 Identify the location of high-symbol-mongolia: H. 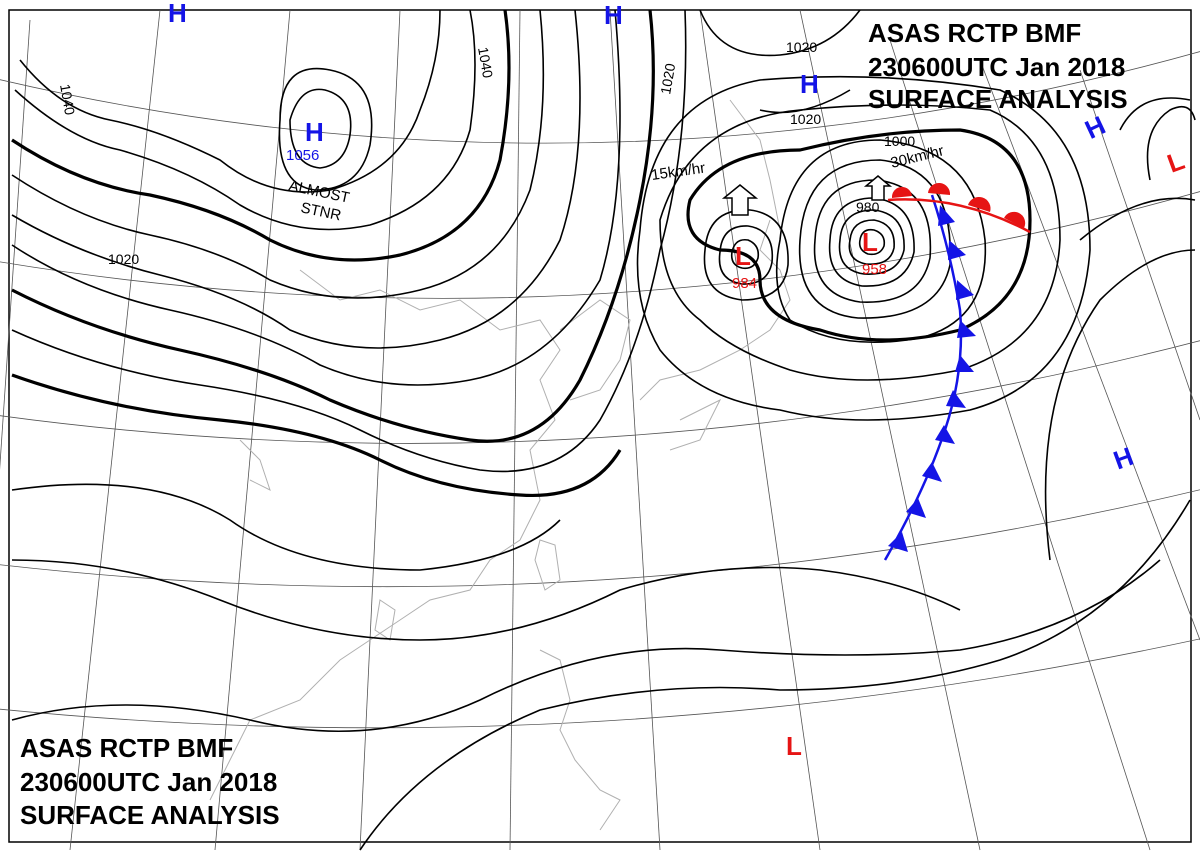
(314, 132).